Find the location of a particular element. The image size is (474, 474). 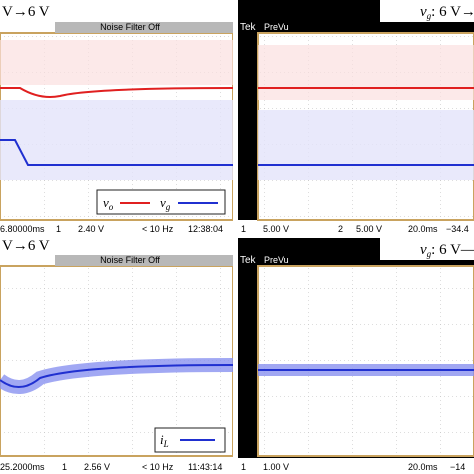

legend-label: vo is located at coordinates (108, 203).